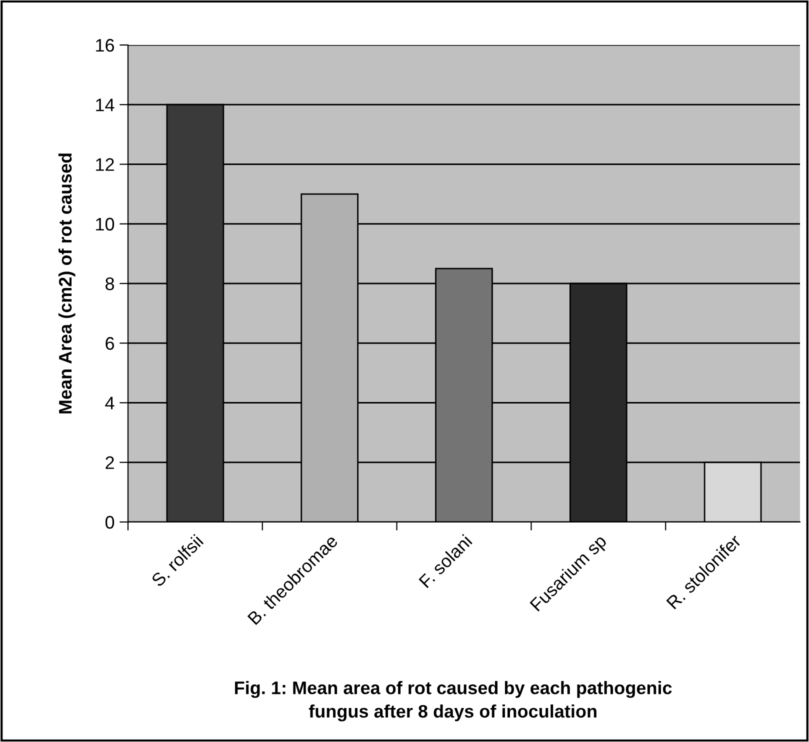 The height and width of the screenshot is (742, 809). What do you see at coordinates (110, 462) in the screenshot?
I see `y-tick-label: 2` at bounding box center [110, 462].